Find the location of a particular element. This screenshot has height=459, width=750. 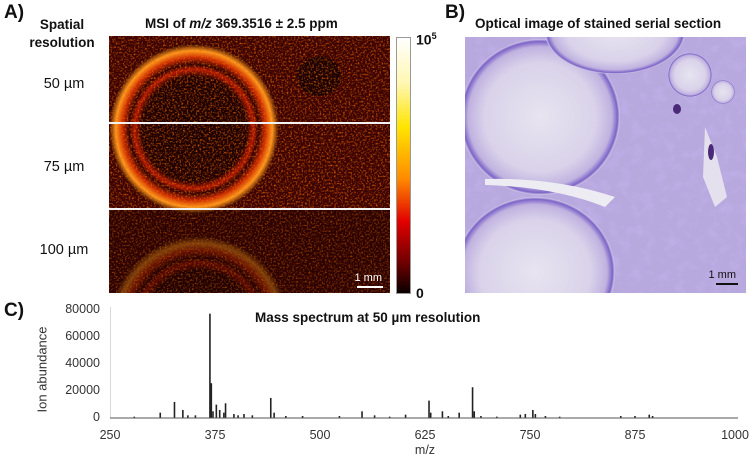

msi-scale-bar is located at coordinates (370, 287).